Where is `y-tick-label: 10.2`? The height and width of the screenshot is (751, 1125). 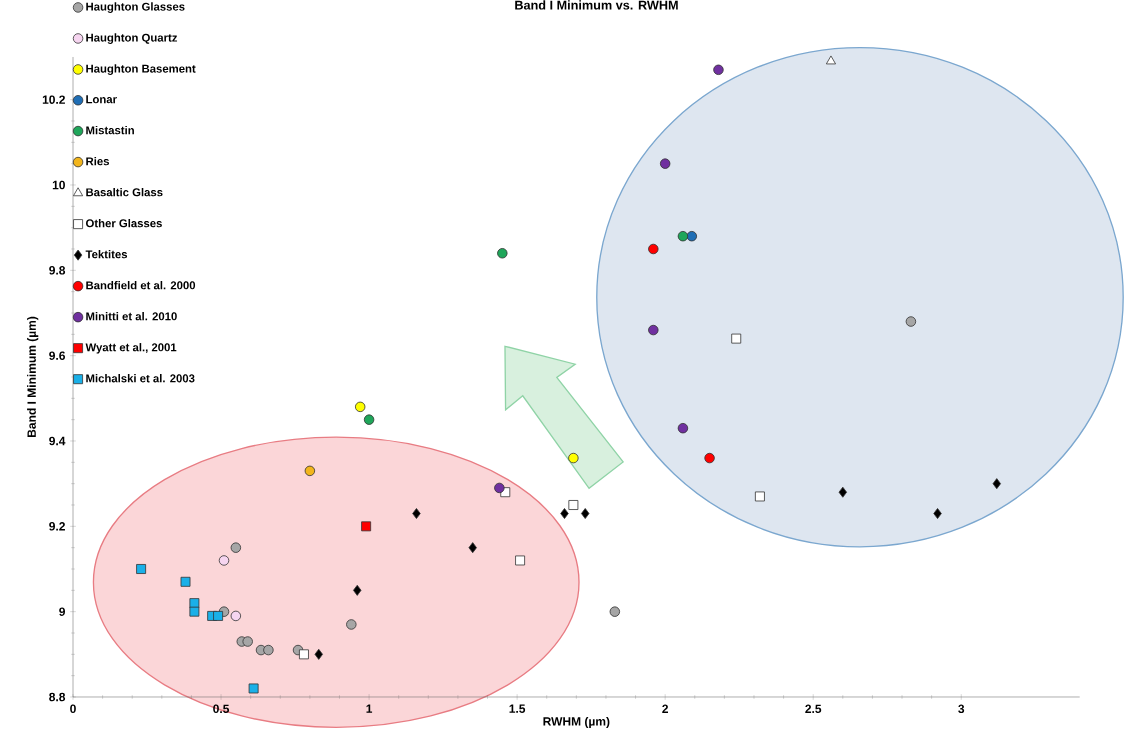 y-tick-label: 10.2 is located at coordinates (53, 99).